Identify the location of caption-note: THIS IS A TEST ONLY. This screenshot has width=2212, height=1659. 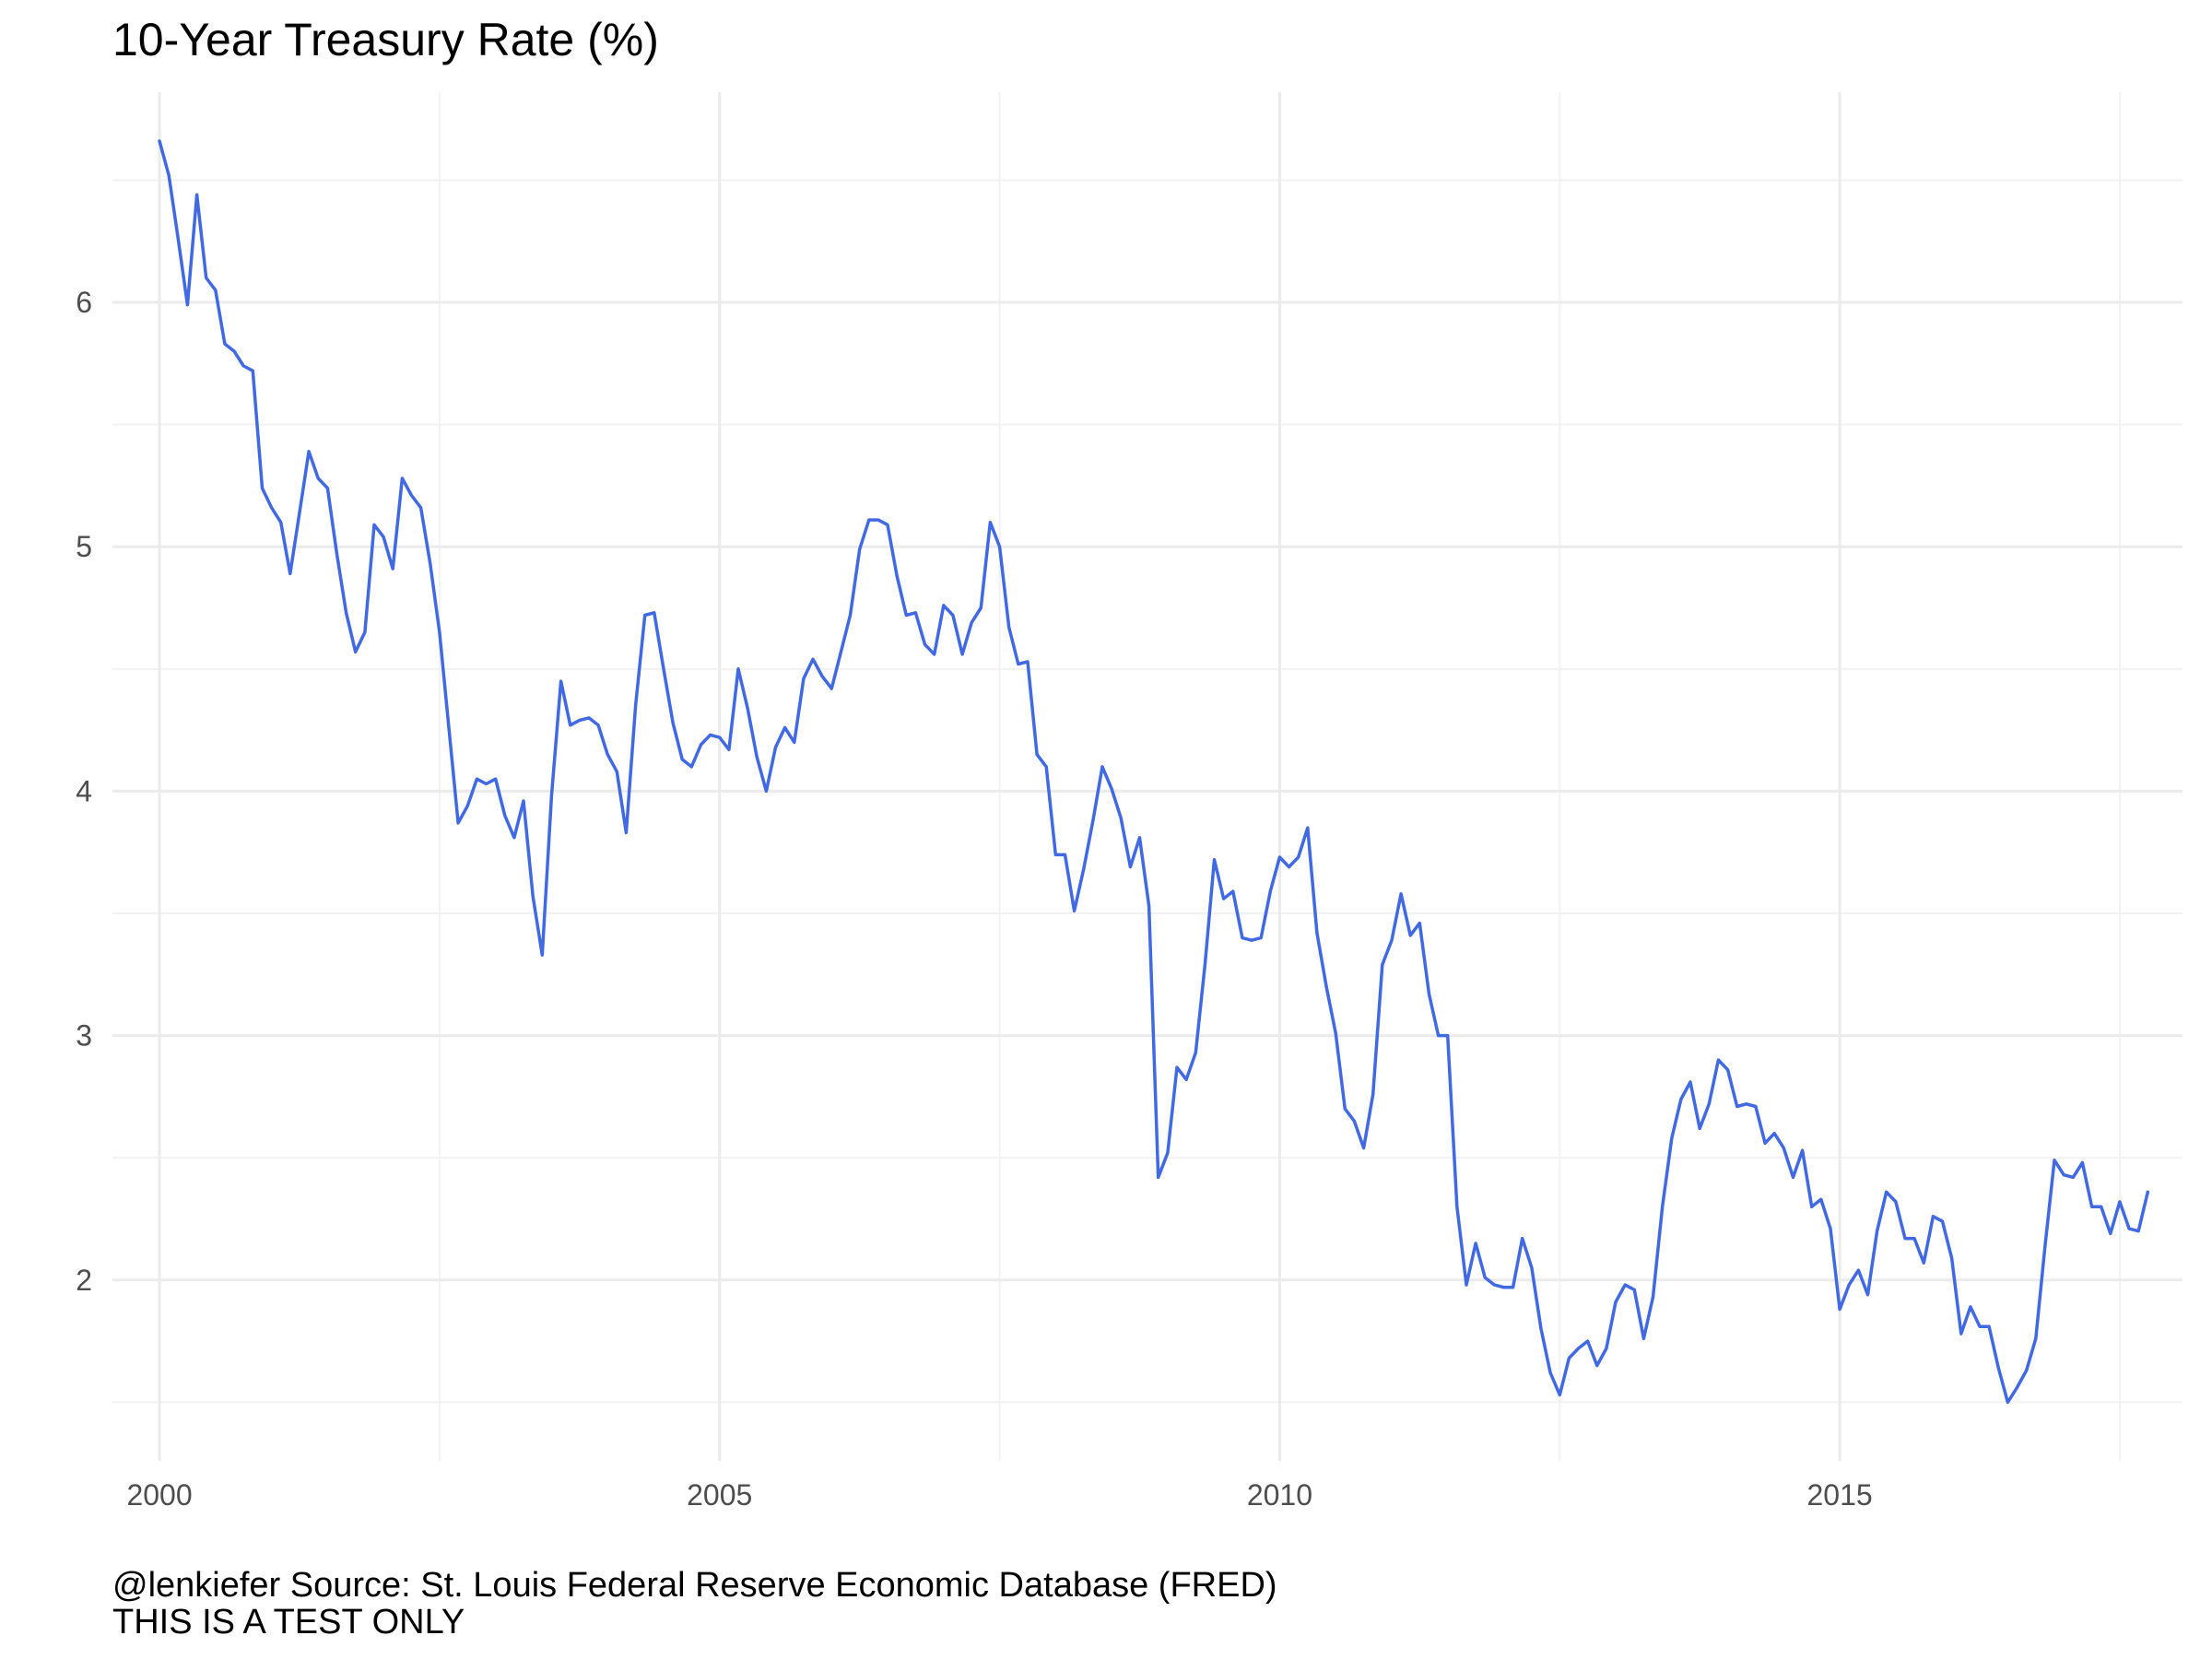
(288, 1622).